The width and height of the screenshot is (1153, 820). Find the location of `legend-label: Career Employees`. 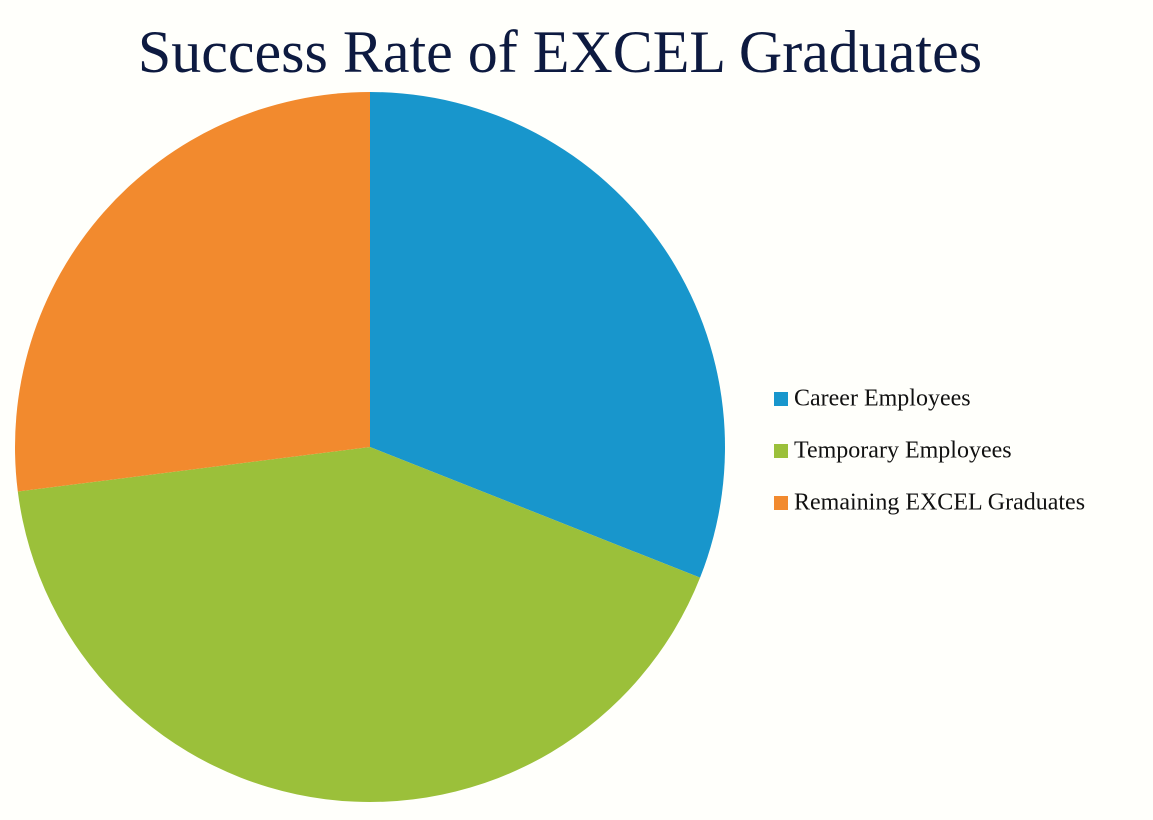

legend-label: Career Employees is located at coordinates (882, 399).